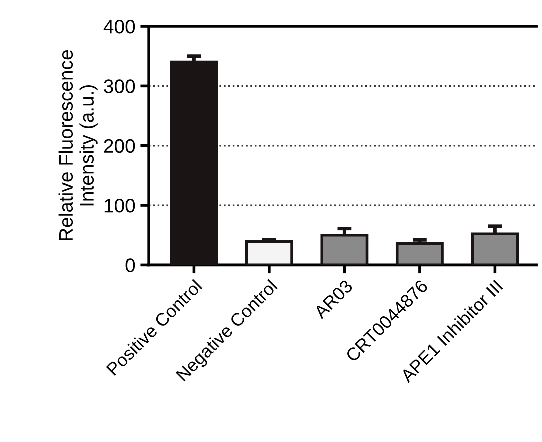  I want to click on y-tick-label: 300, so click(120, 87).